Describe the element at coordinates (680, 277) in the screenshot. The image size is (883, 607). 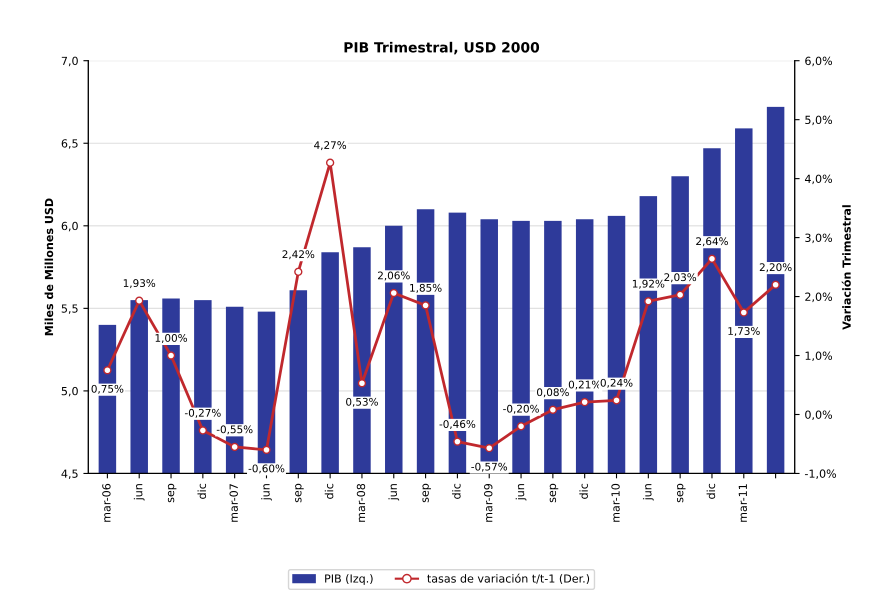
I see `data-label: 2,03%` at that location.